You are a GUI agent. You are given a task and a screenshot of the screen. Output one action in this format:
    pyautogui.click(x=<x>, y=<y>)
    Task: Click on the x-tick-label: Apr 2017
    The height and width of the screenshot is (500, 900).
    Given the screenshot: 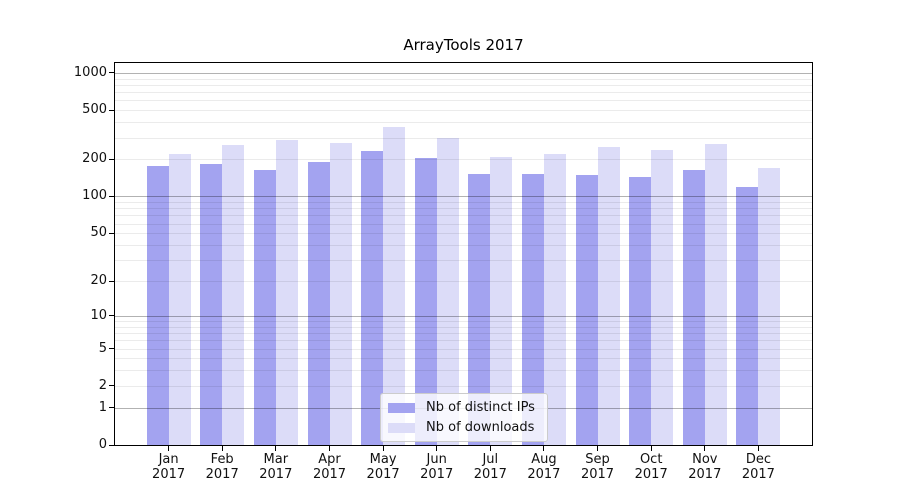 What is the action you would take?
    pyautogui.click(x=330, y=467)
    